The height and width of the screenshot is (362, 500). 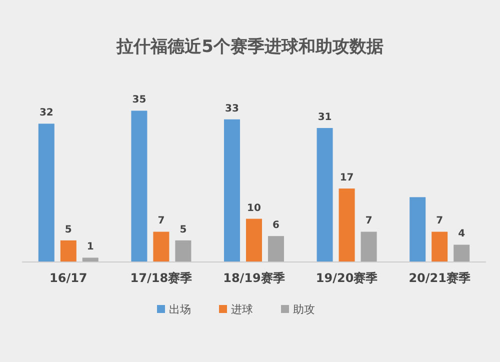 I want to click on data-label: 10, so click(x=254, y=208).